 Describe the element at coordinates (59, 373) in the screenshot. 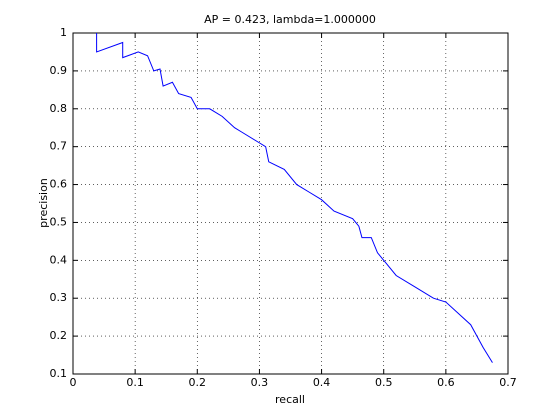

I see `y-tick-label: 0.1` at that location.